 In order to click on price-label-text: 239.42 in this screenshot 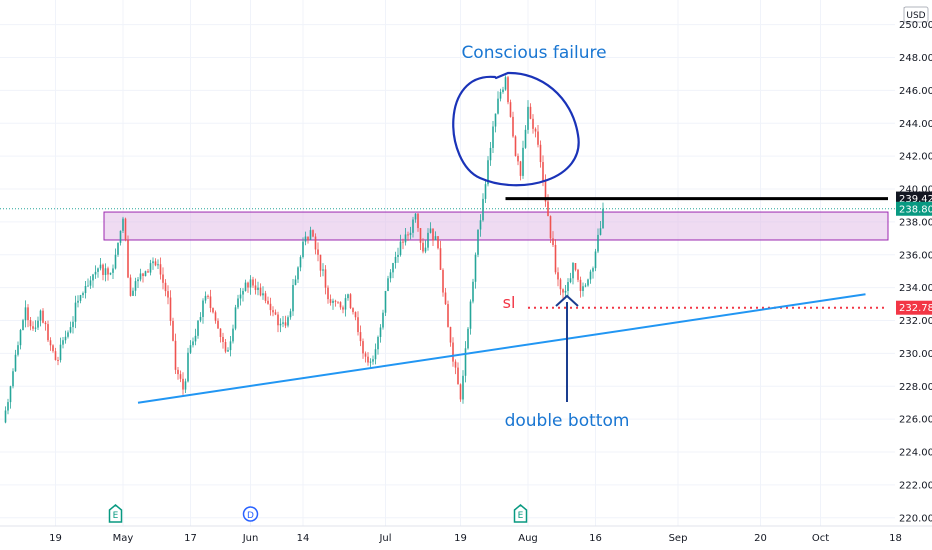, I will do `click(915, 199)`.